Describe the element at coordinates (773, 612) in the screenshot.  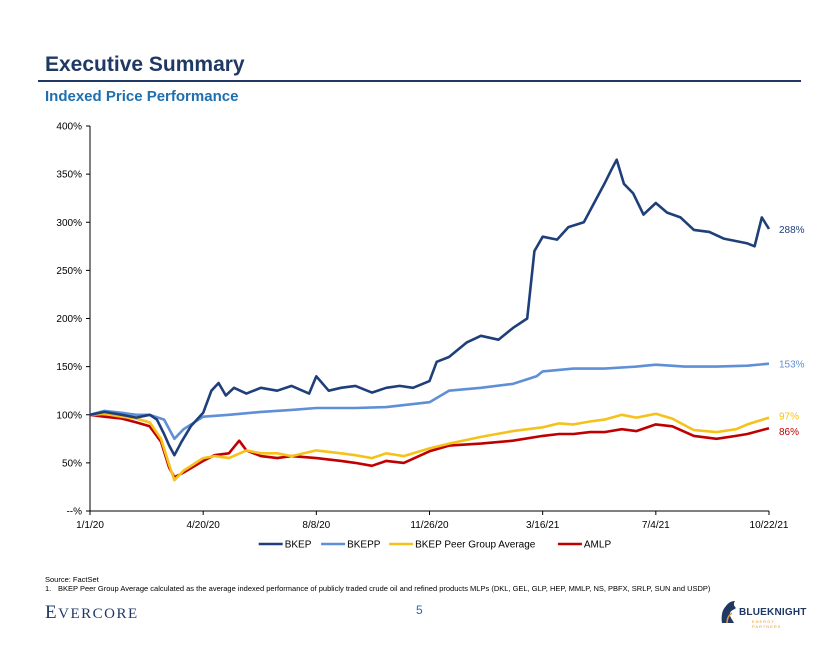
I see `blueknight-logo-name: BLUEKNIGHT` at that location.